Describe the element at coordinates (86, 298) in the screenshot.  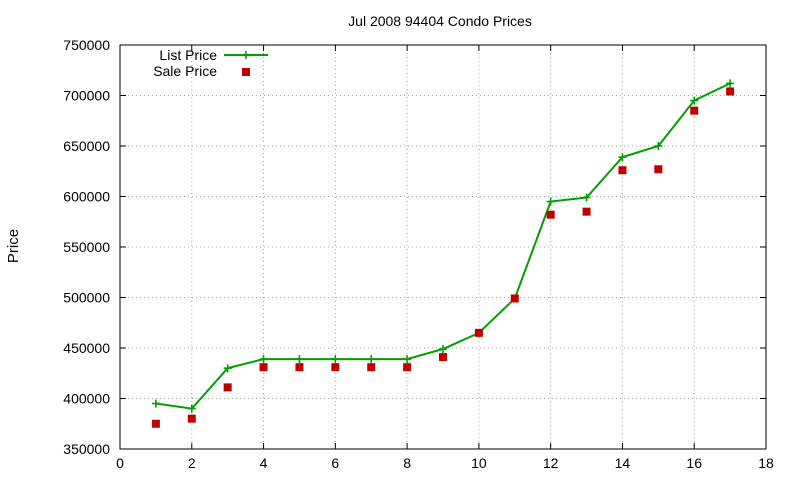
I see `y-tick-label: 500000` at that location.